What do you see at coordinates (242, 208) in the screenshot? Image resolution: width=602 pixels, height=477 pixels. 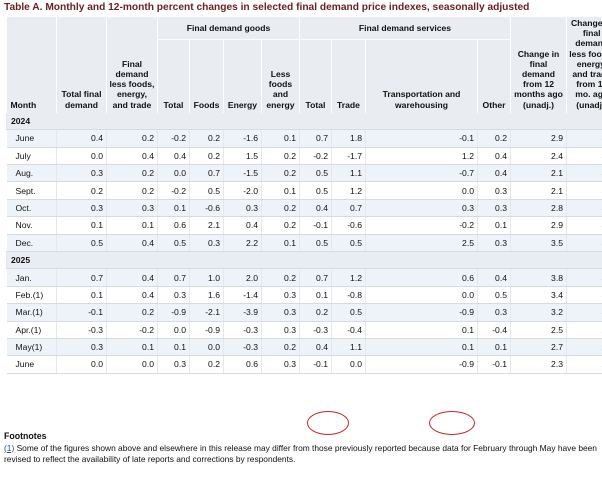 I see `cell-goods-energy: 0.3` at bounding box center [242, 208].